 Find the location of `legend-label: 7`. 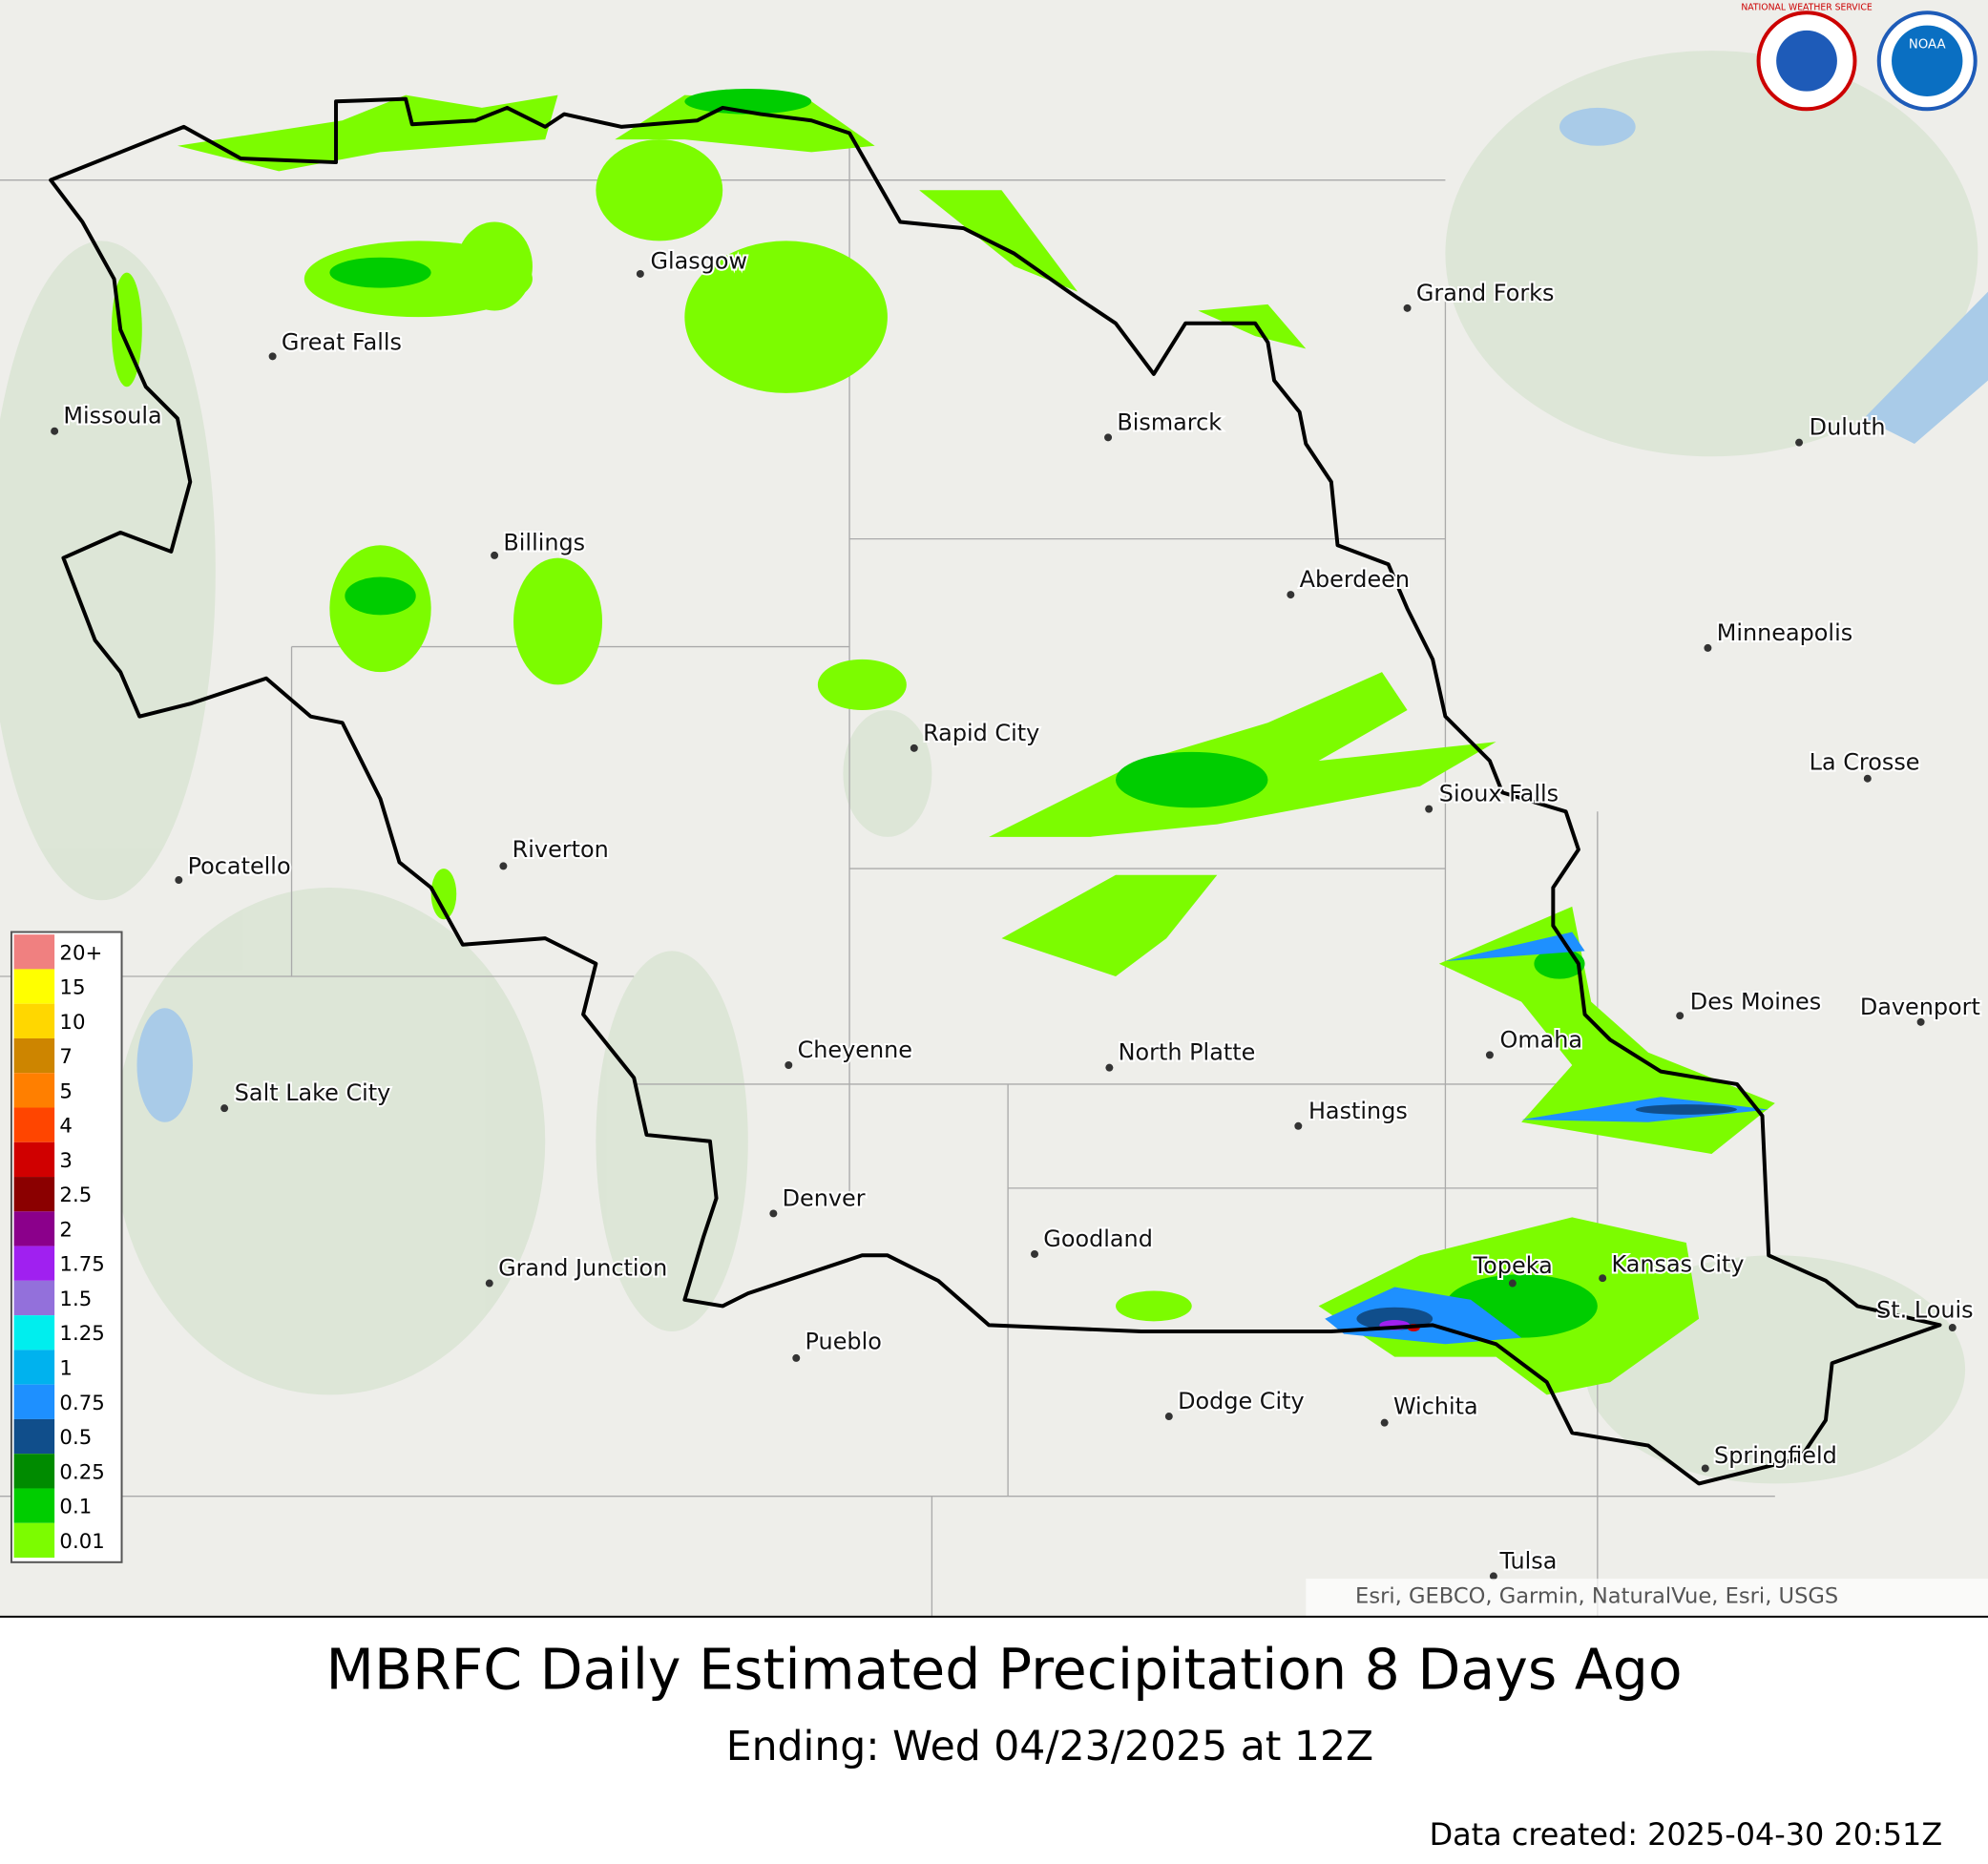

legend-label: 7 is located at coordinates (66, 1057).